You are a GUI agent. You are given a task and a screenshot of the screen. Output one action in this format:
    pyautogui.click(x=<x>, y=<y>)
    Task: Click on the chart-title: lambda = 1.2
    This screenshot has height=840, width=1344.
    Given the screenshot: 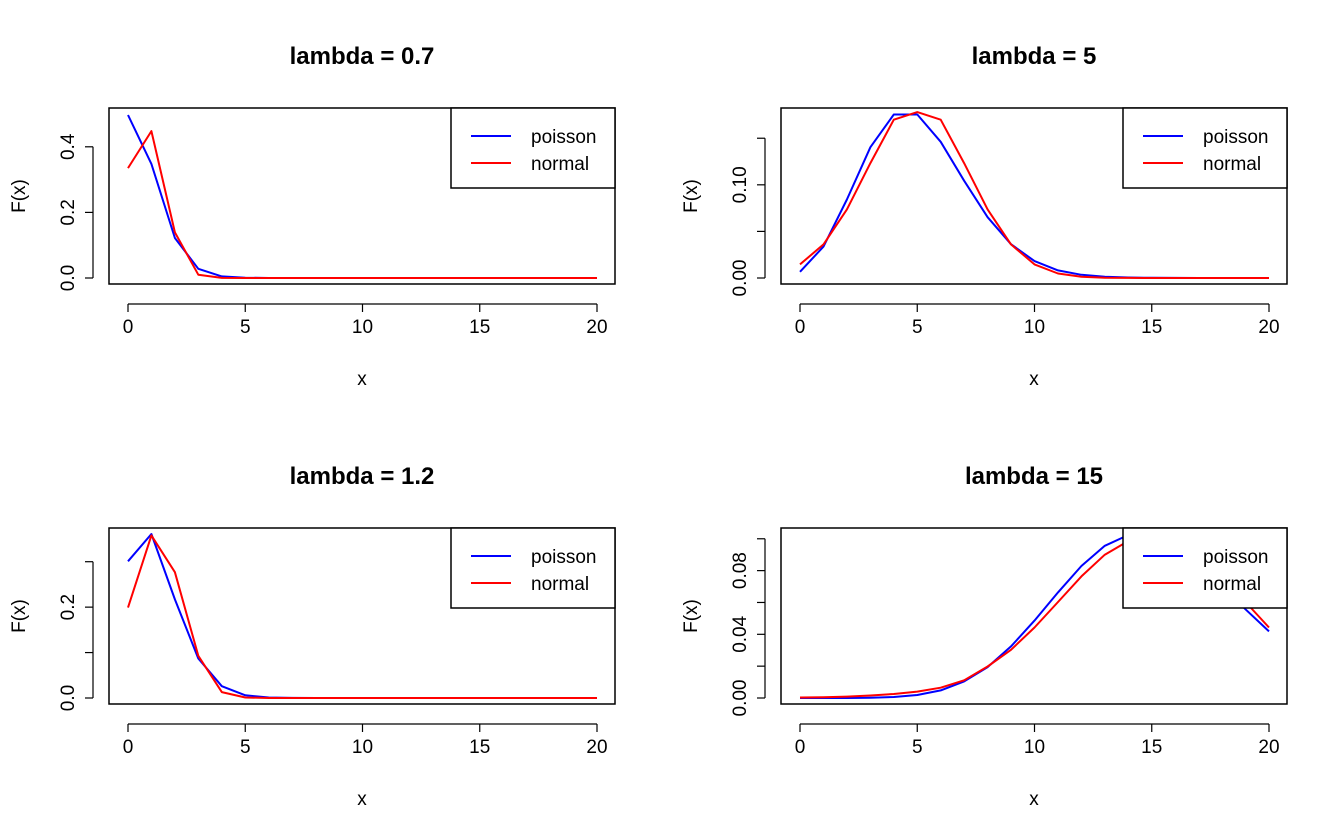 What is the action you would take?
    pyautogui.click(x=362, y=476)
    